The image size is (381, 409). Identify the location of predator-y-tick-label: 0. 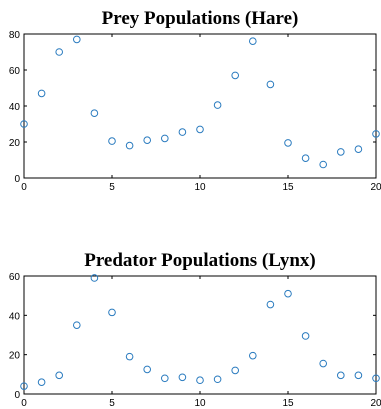
(17, 395).